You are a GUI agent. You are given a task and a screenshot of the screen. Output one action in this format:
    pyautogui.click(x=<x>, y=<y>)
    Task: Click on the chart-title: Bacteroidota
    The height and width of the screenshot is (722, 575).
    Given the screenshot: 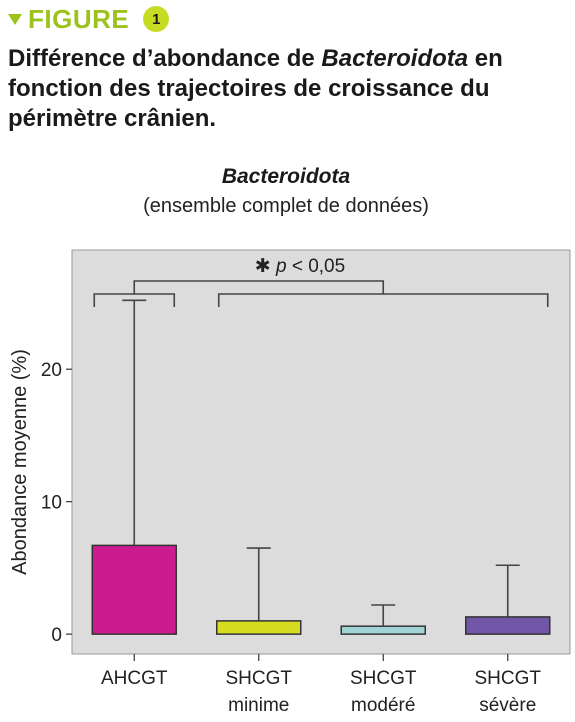 What is the action you would take?
    pyautogui.click(x=286, y=176)
    